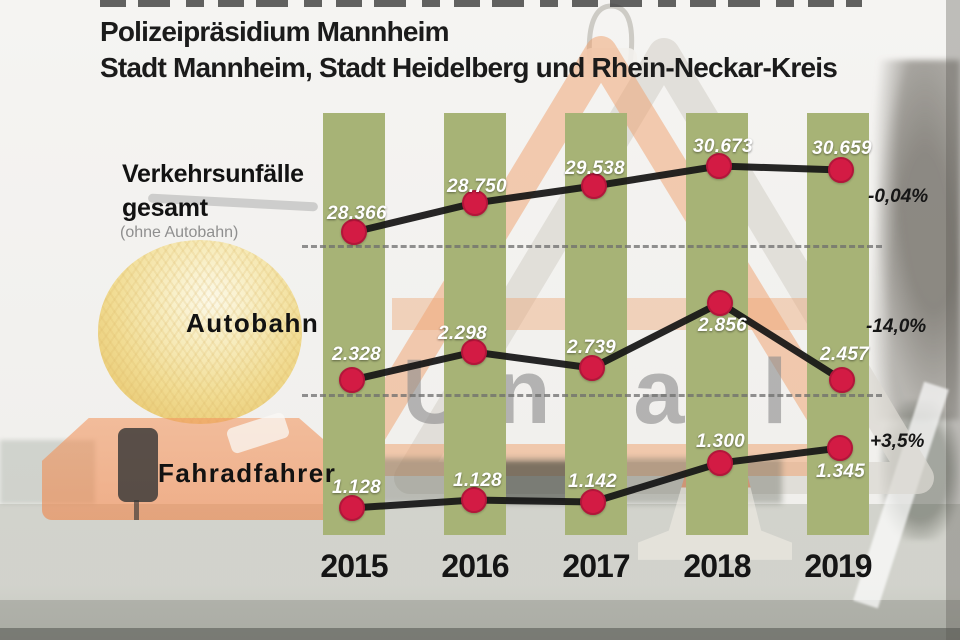 The height and width of the screenshot is (640, 960). I want to click on change-label-fahradfahrer: +3,5%, so click(897, 441).